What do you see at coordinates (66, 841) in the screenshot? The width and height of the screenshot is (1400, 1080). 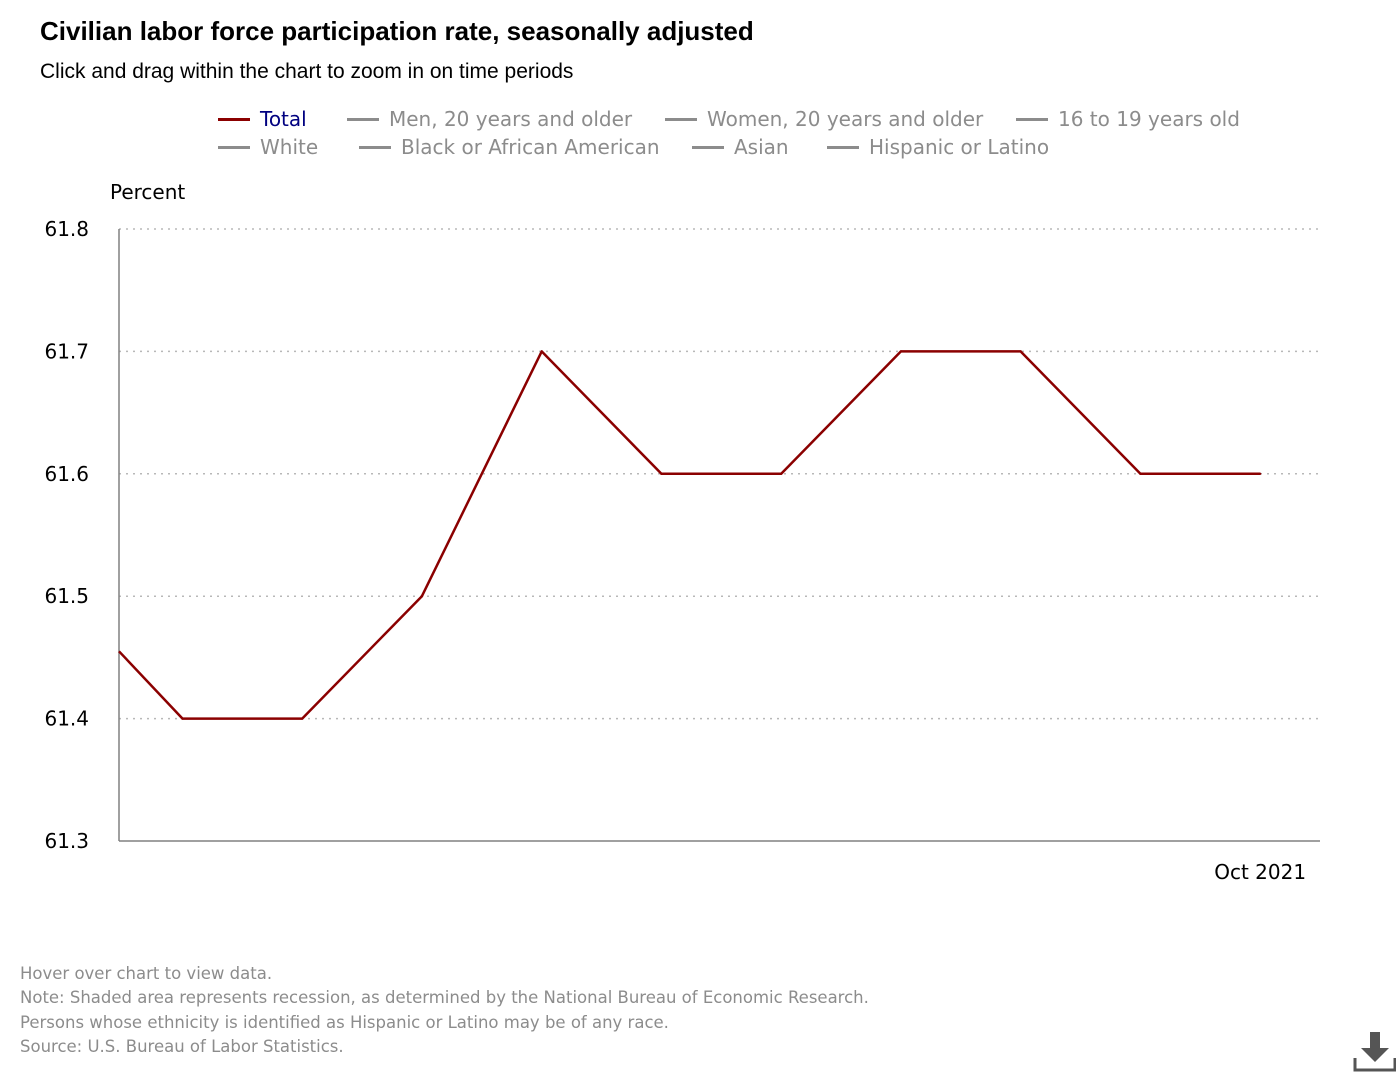 I see `y-tick-label: 61.3` at bounding box center [66, 841].